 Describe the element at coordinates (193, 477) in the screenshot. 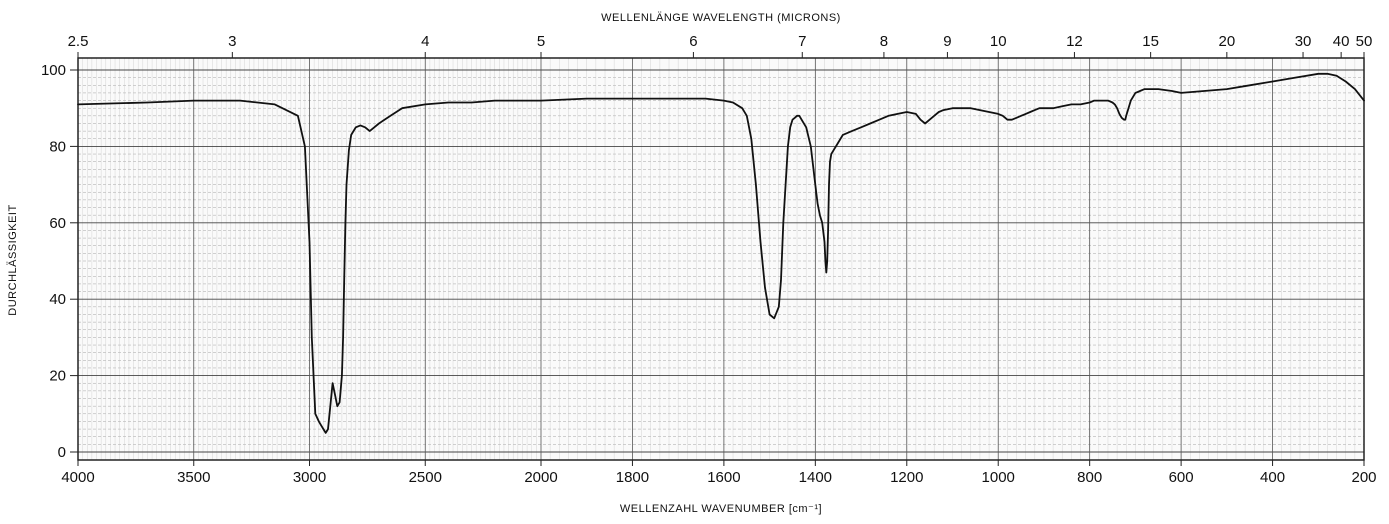

I see `x-tick-label: 3500` at that location.